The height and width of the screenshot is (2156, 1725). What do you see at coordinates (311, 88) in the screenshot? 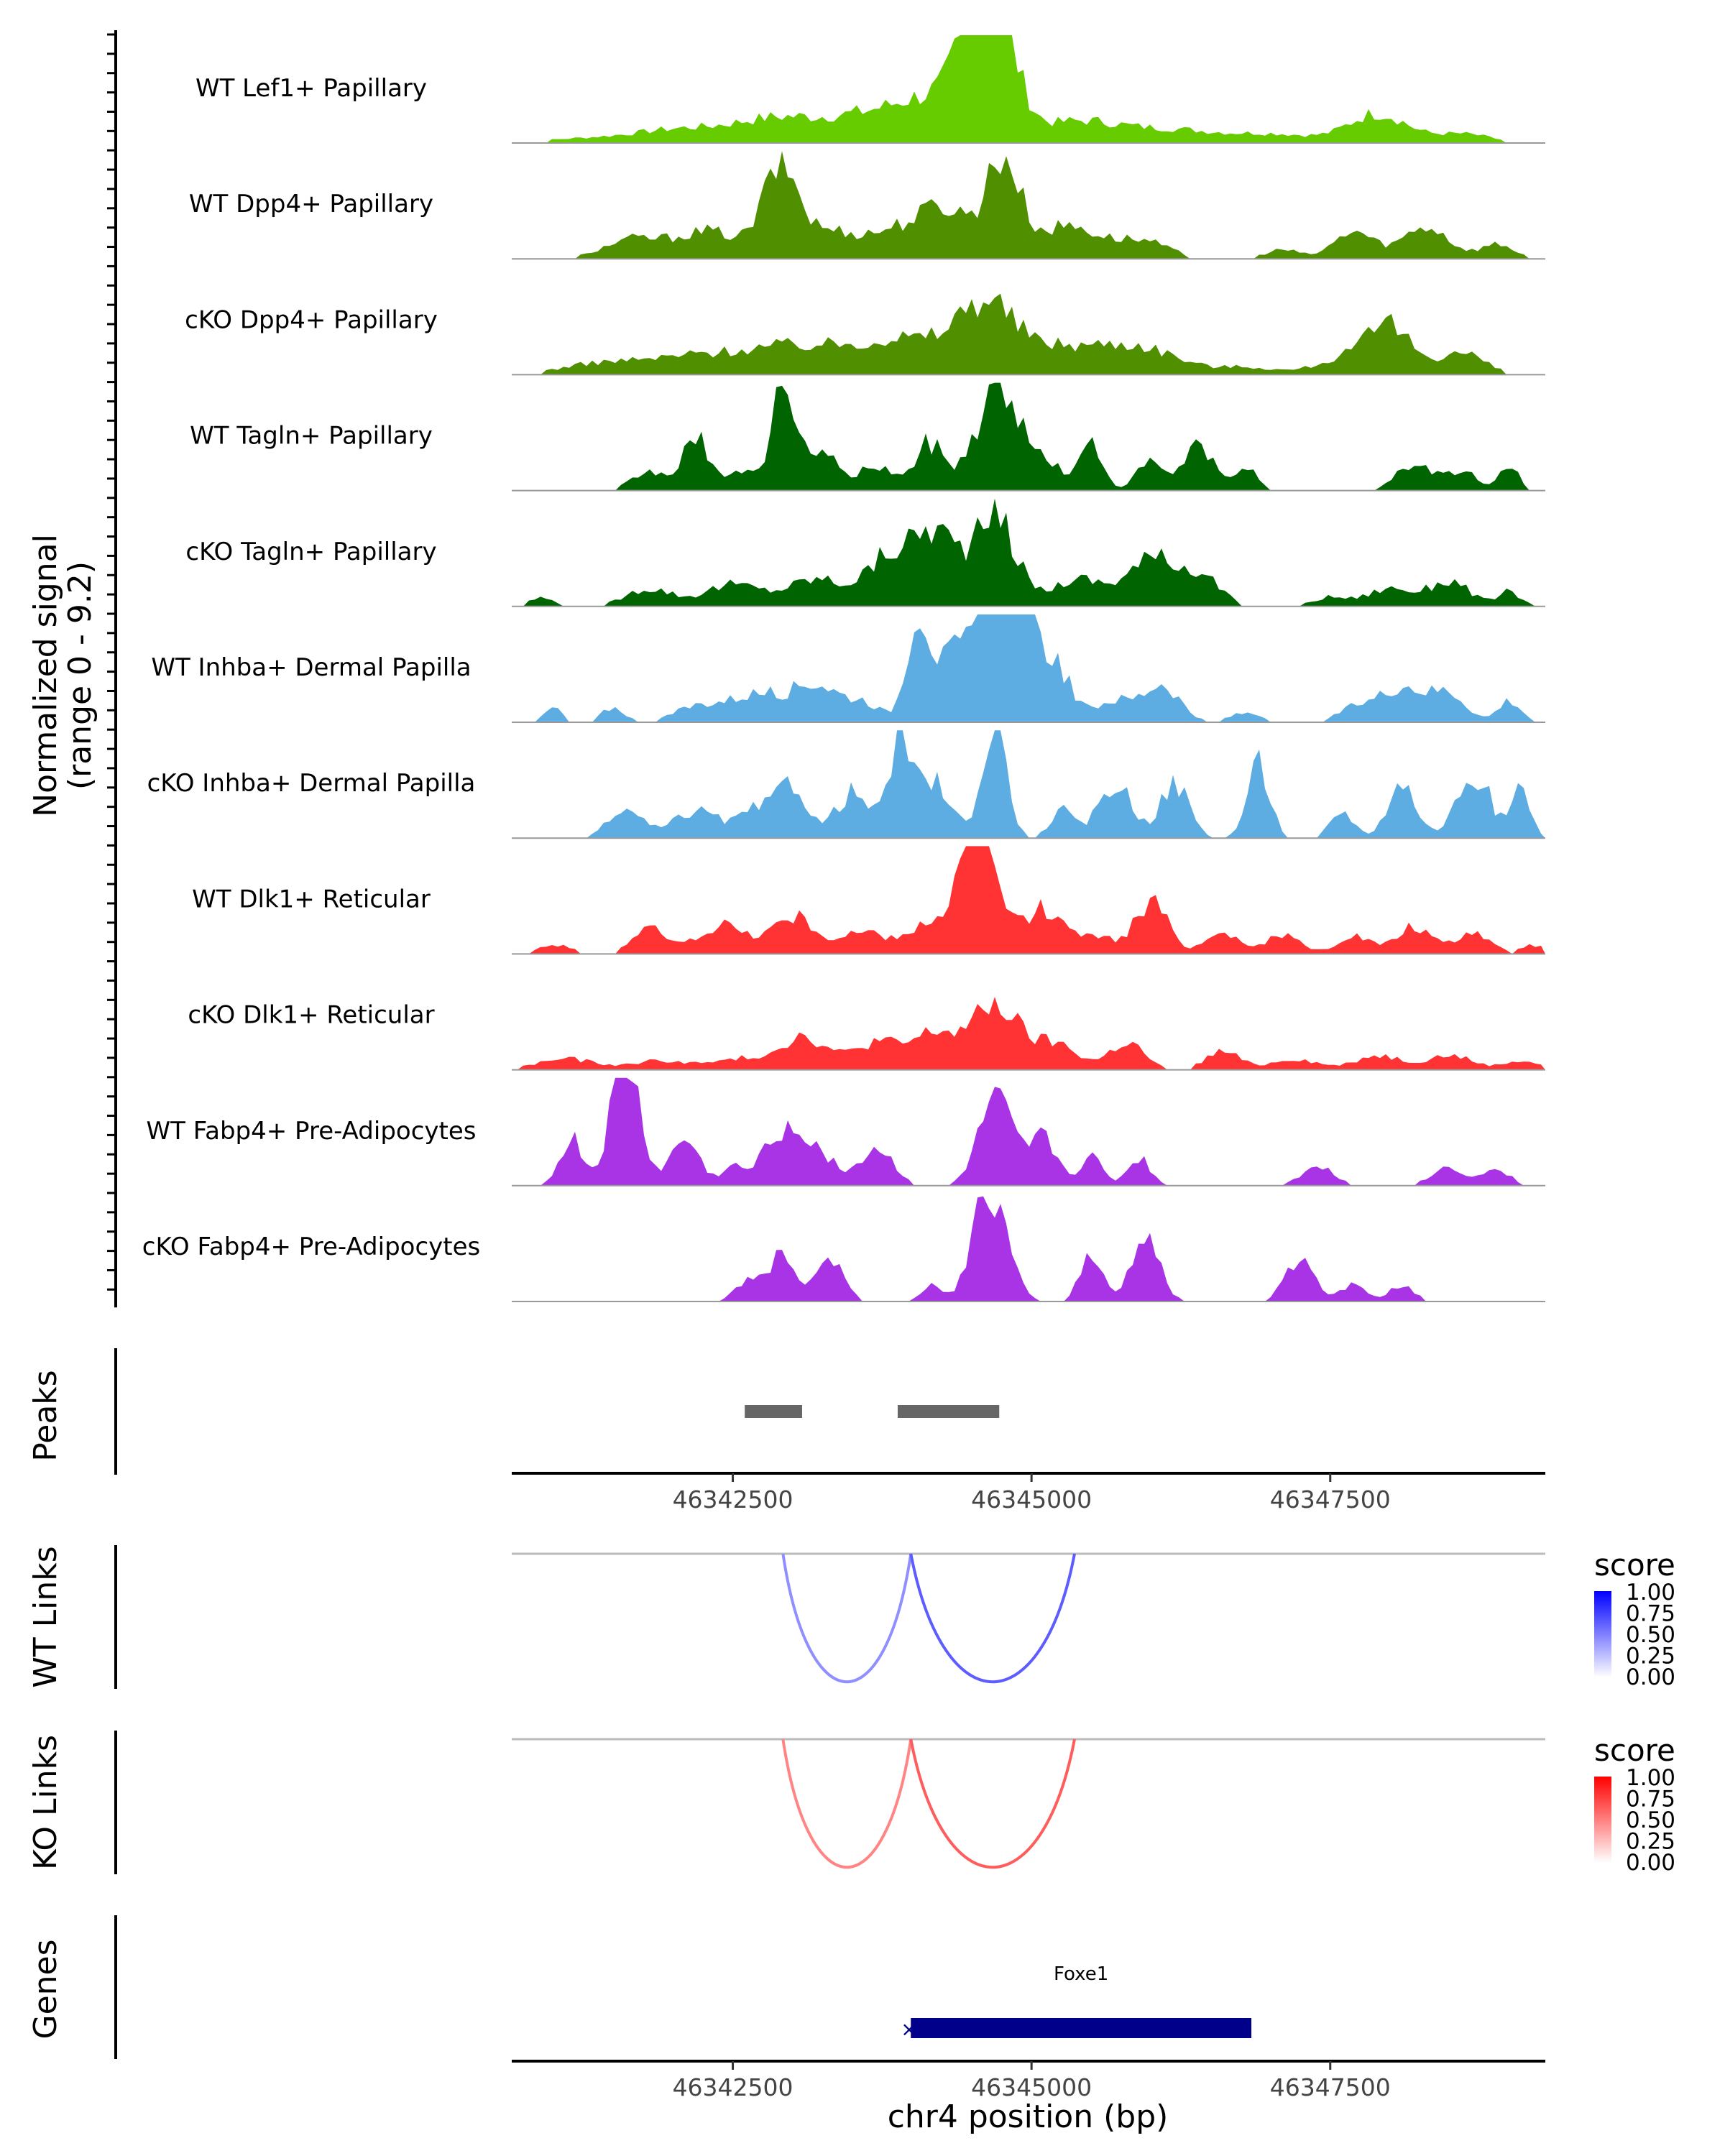
I see `track-label: WT Lef1+ Papillary` at bounding box center [311, 88].